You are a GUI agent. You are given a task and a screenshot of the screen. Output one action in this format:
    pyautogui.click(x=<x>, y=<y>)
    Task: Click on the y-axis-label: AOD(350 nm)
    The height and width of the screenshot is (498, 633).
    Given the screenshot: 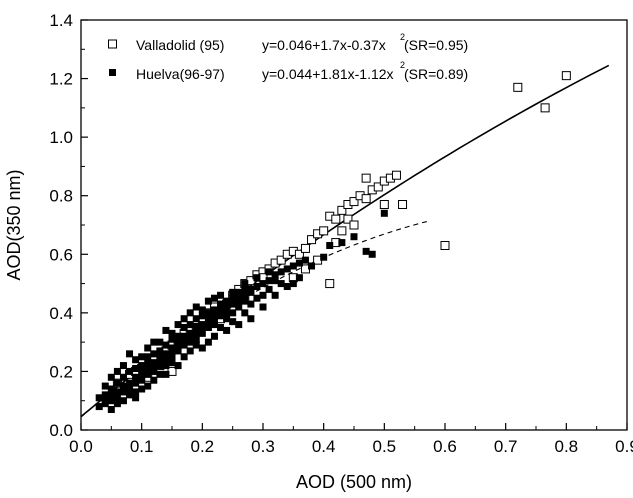 What is the action you would take?
    pyautogui.click(x=14, y=224)
    